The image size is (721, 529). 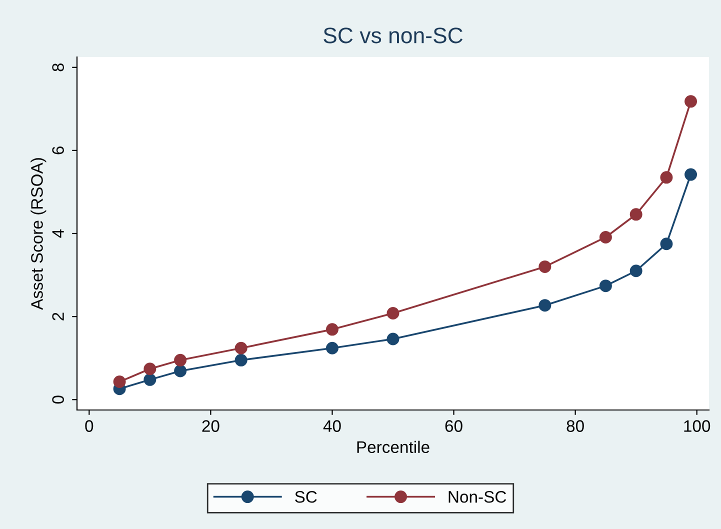 What do you see at coordinates (477, 496) in the screenshot?
I see `legend-label: Non-SC` at bounding box center [477, 496].